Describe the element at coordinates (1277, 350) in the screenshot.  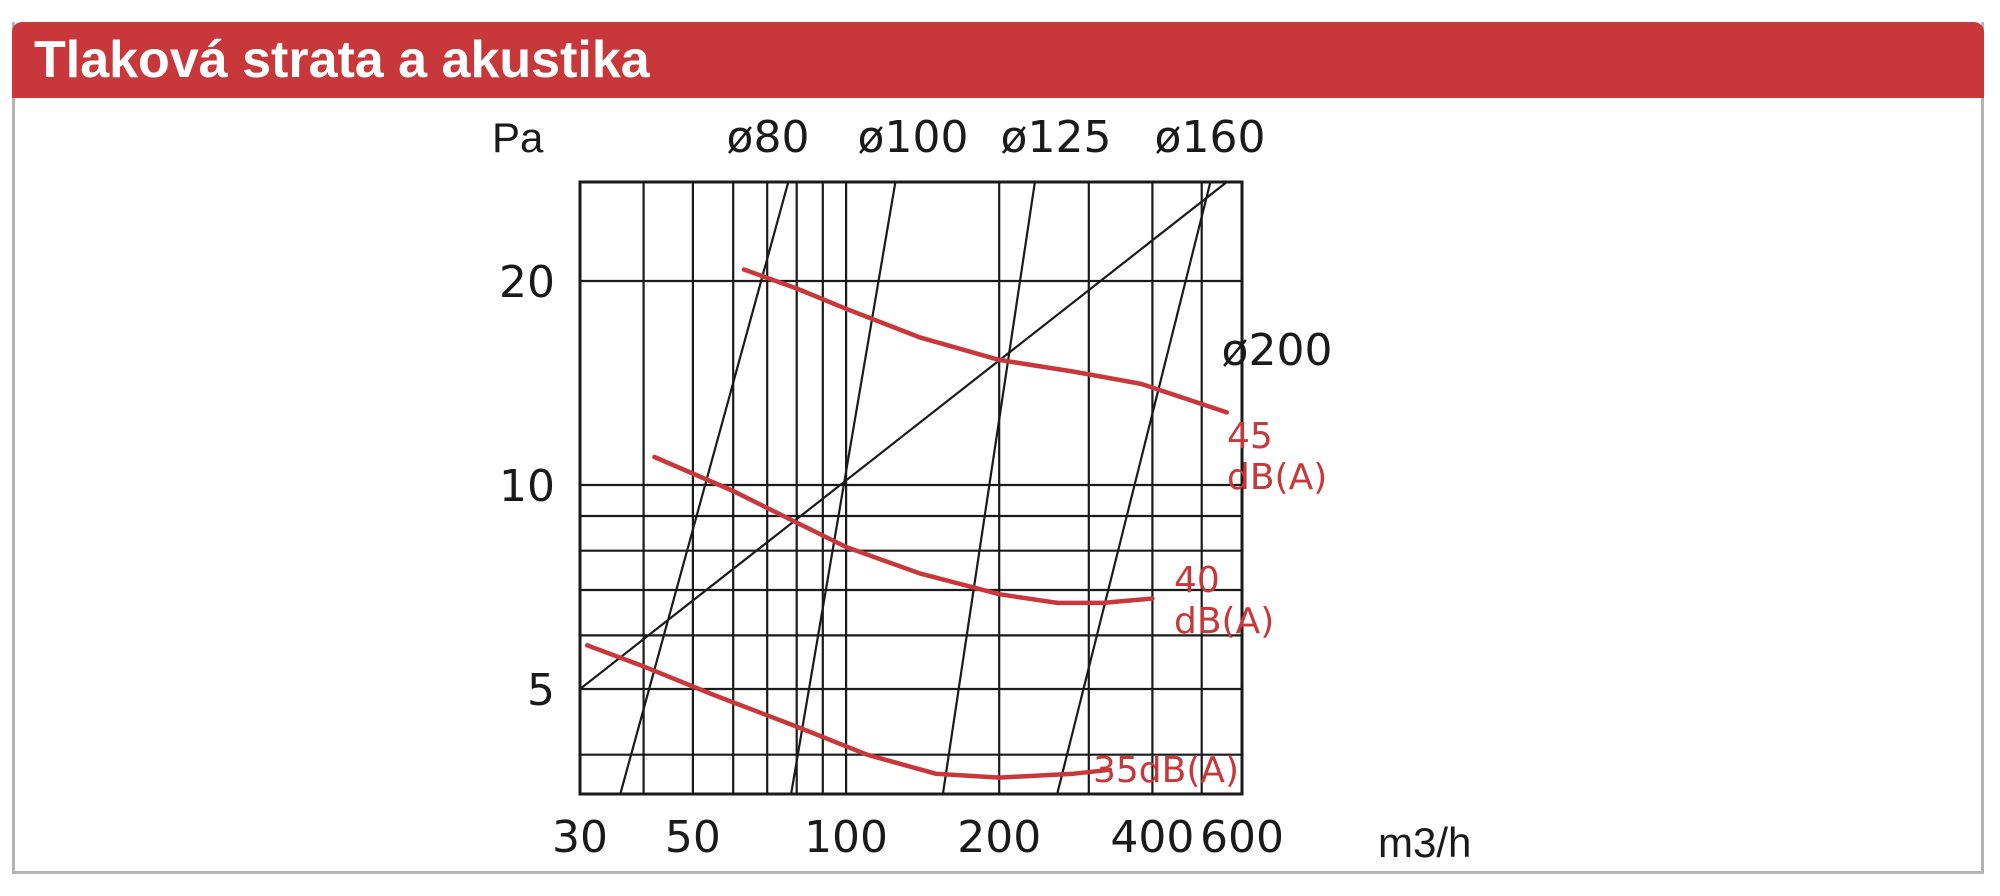
I see `diameter-label: ø200` at that location.